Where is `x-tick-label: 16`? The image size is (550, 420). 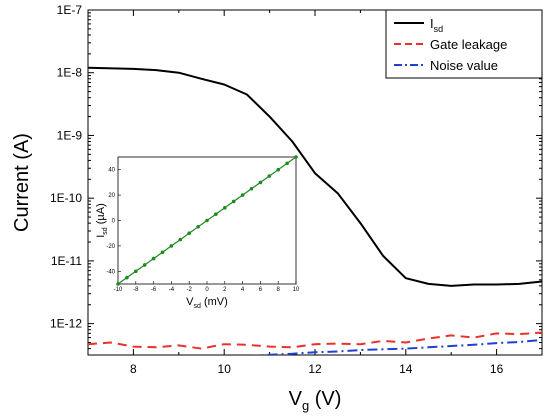
x-tick-label: 16 is located at coordinates (497, 369).